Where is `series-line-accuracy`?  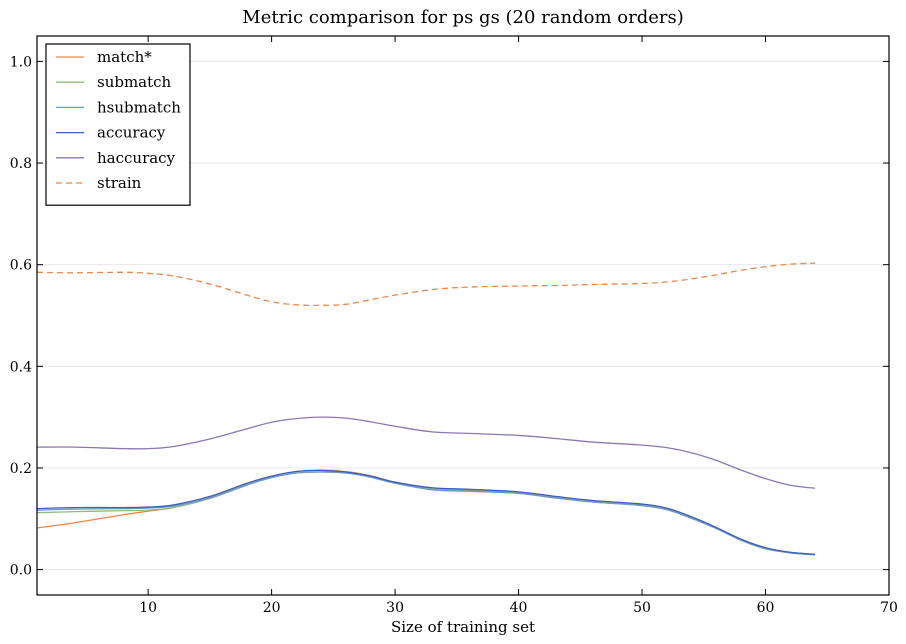 series-line-accuracy is located at coordinates (425, 512).